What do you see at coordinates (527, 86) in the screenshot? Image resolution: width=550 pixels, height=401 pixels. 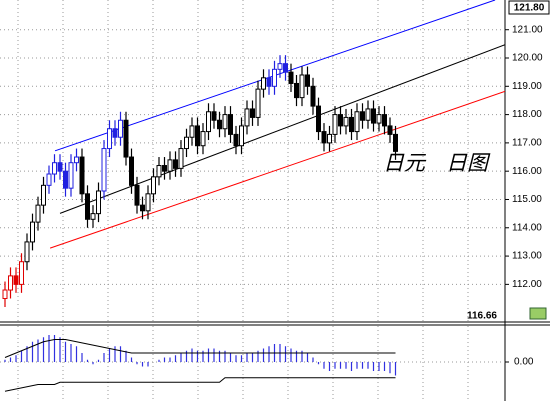 I see `y-tick-label: 119.00` at bounding box center [527, 86].